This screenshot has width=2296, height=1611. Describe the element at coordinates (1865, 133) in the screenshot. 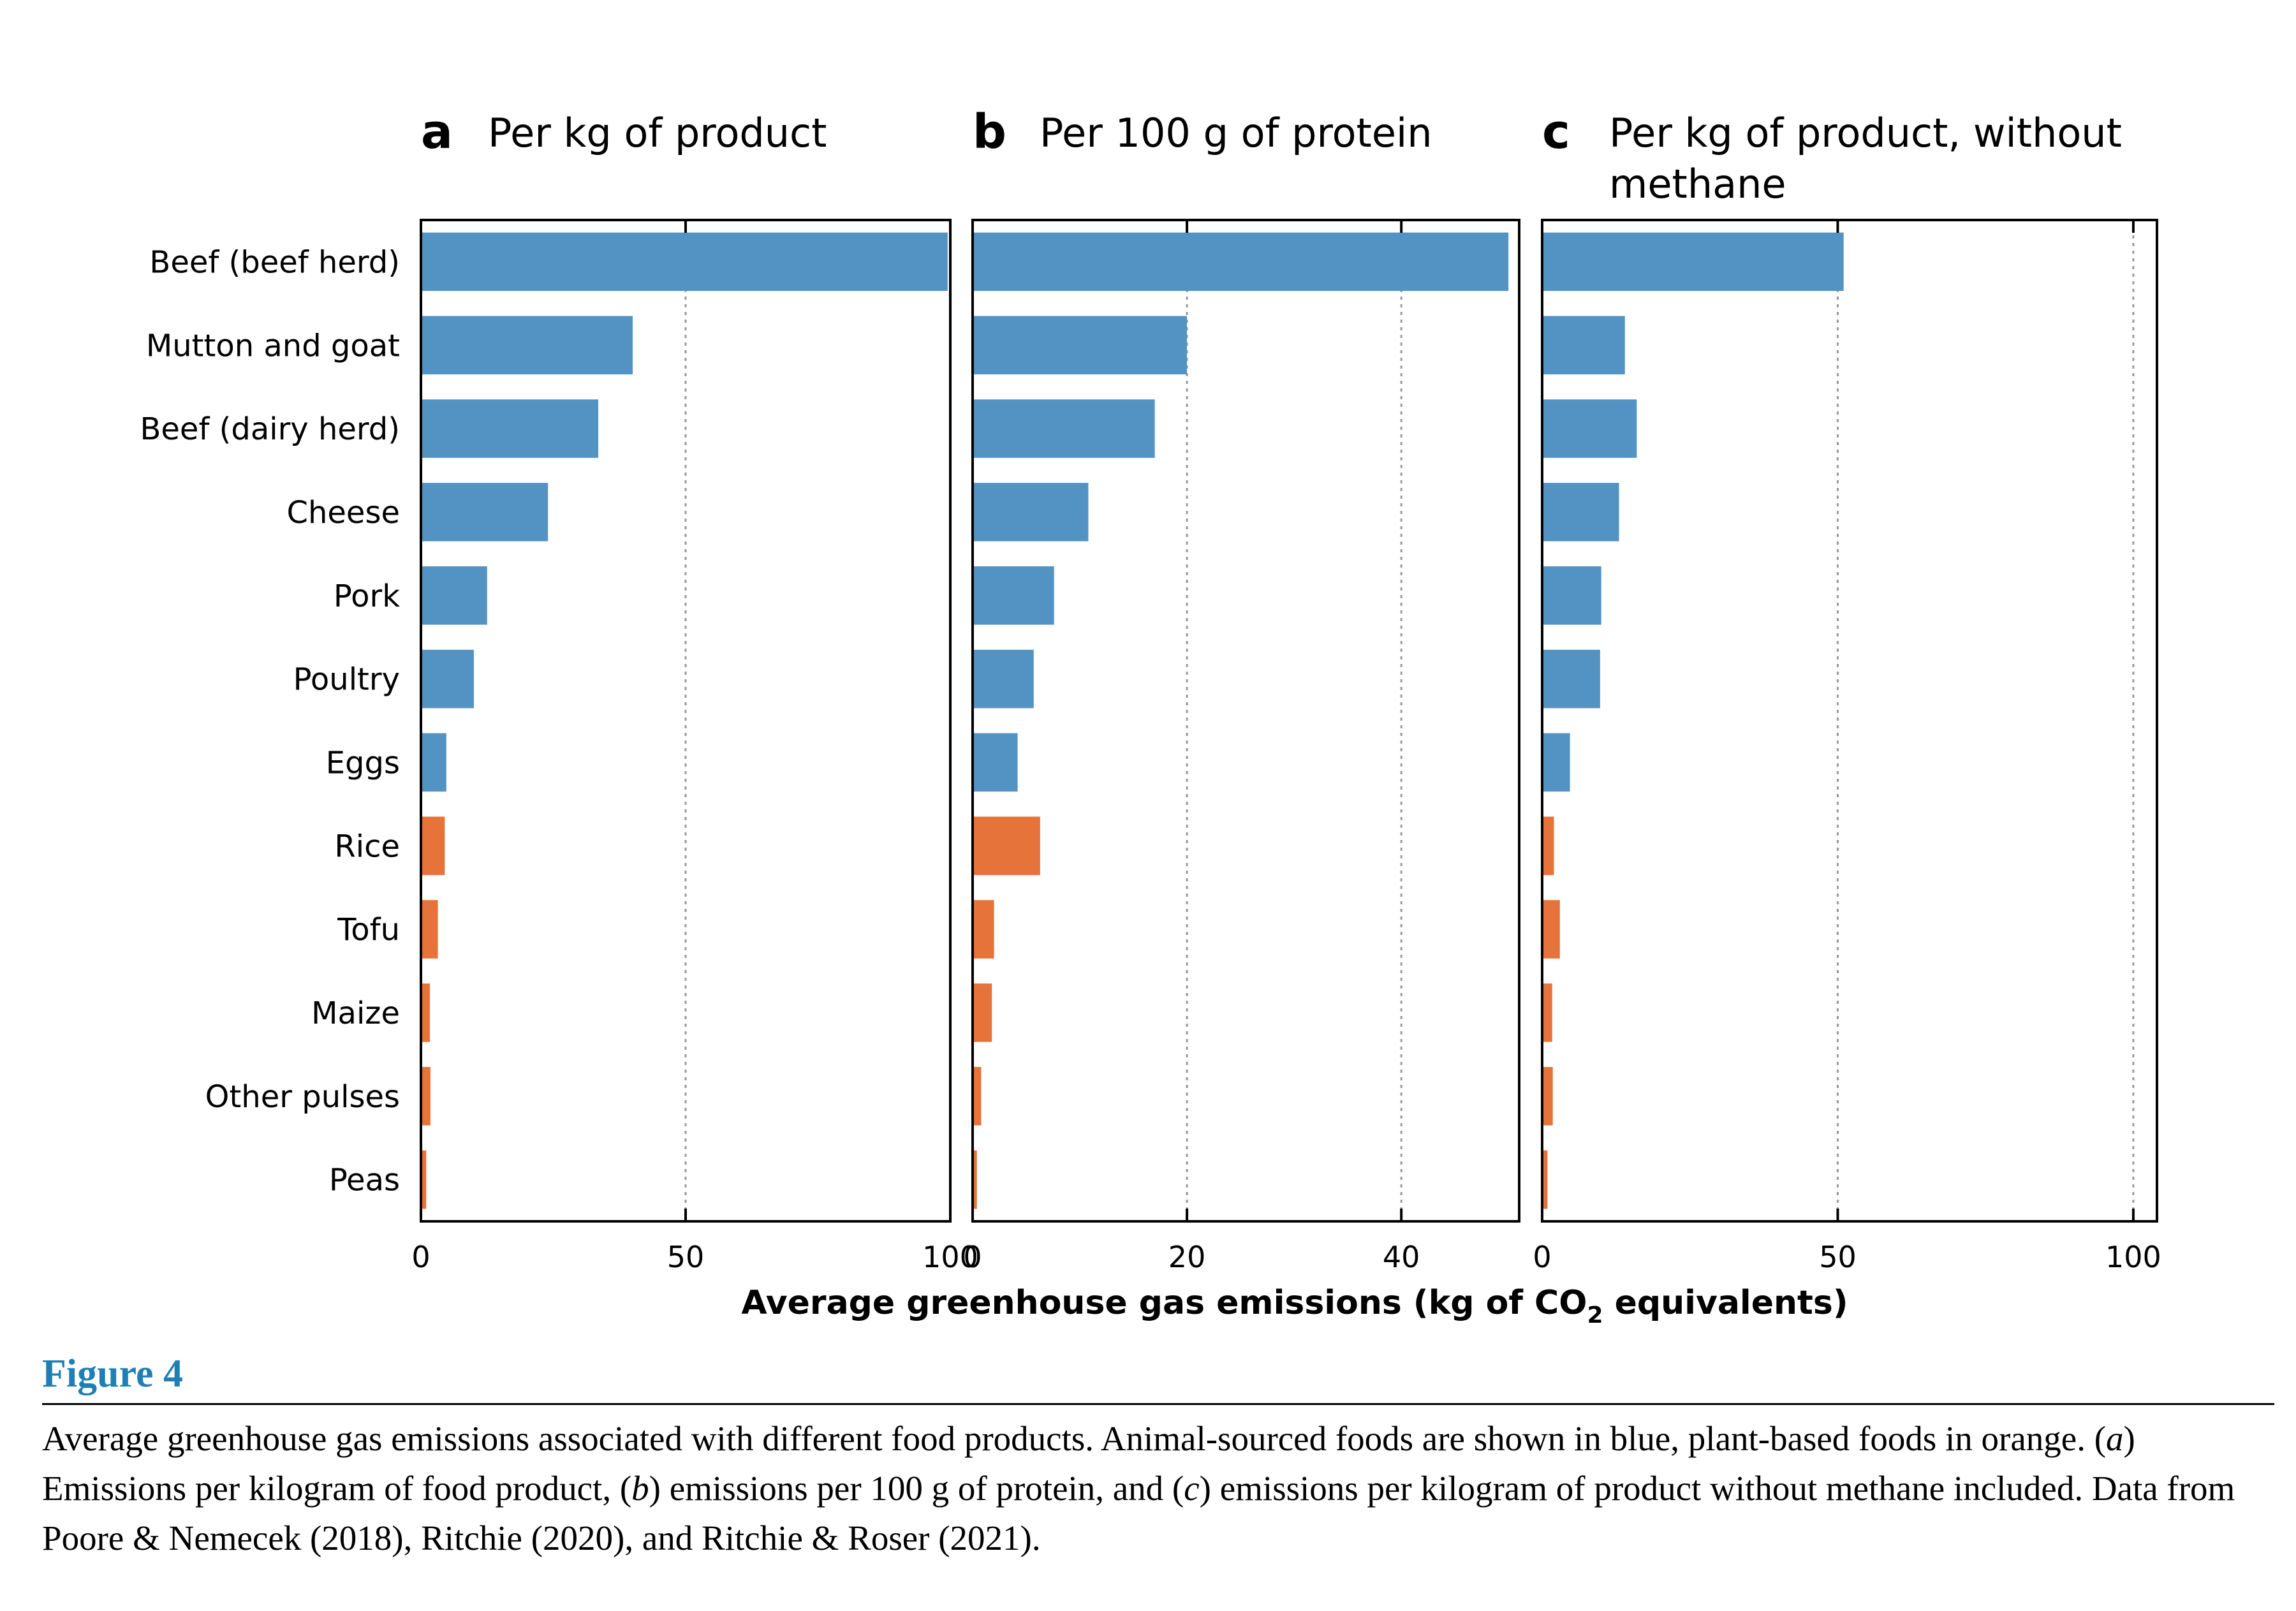

I see `panel-title: Per kg of product, without` at that location.